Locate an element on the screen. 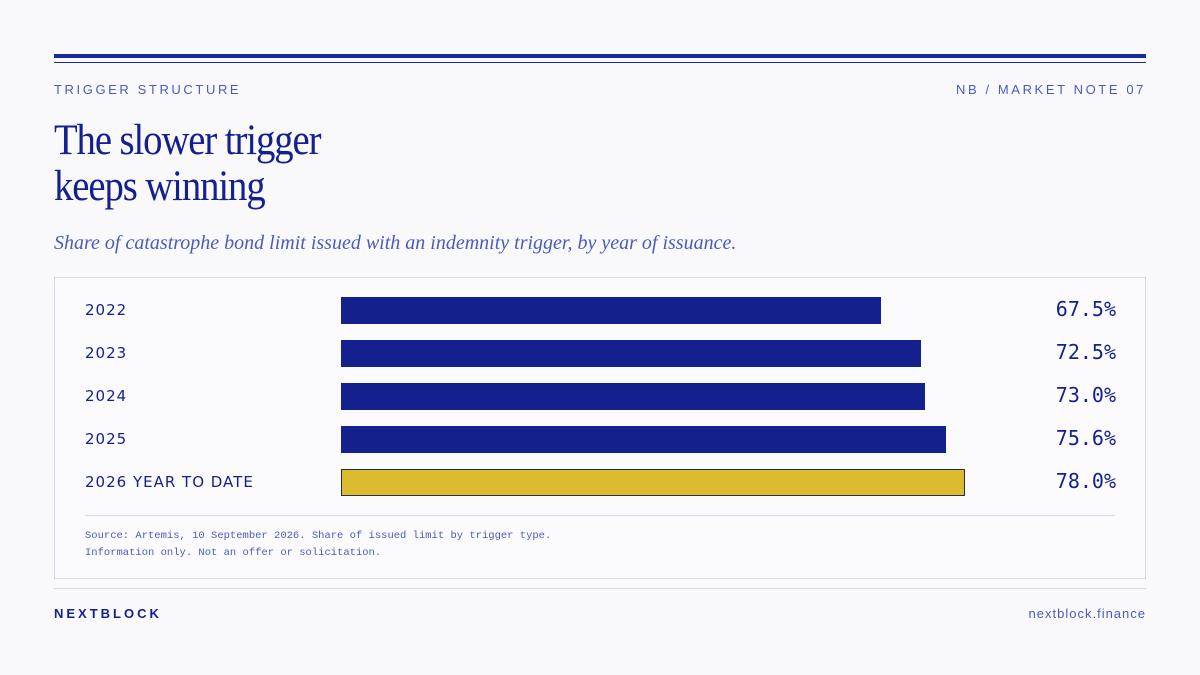 The height and width of the screenshot is (675, 1200). bar-value-label: 78.0% is located at coordinates (1085, 481).